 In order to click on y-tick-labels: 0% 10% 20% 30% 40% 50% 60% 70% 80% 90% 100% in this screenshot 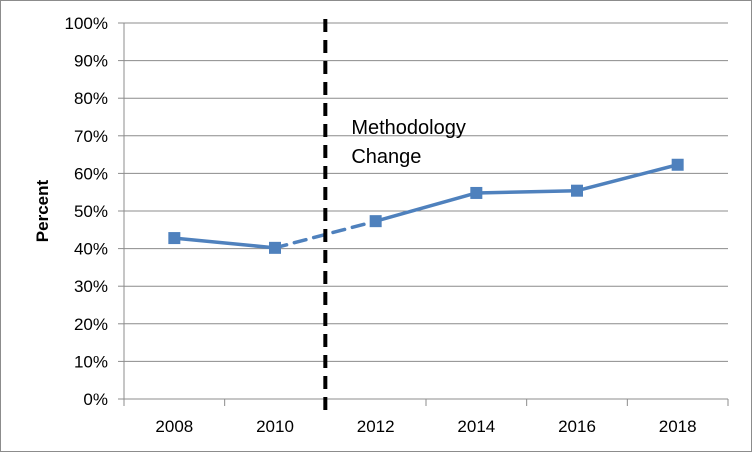, I will do `click(86, 211)`.